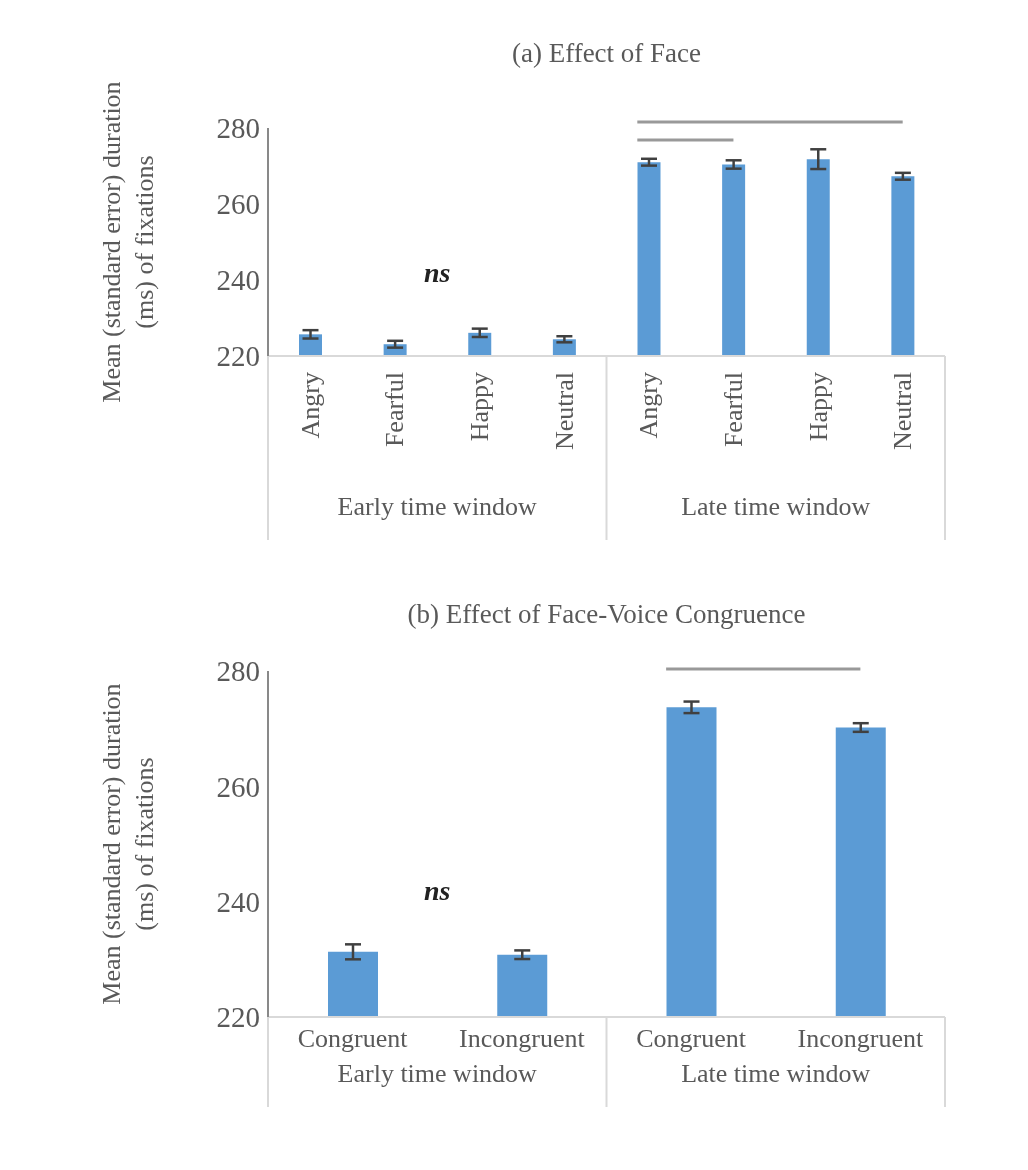 This screenshot has height=1170, width=1028. I want to click on chart-title: (b) Effect of Face-Voice Congruence, so click(606, 614).